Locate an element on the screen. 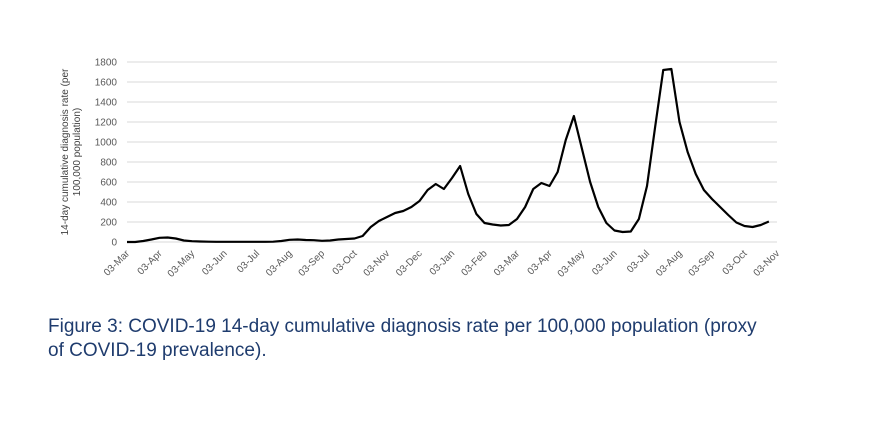  y-axis-label: 14-day cumulative diagnosis rate (per is located at coordinates (65, 151).